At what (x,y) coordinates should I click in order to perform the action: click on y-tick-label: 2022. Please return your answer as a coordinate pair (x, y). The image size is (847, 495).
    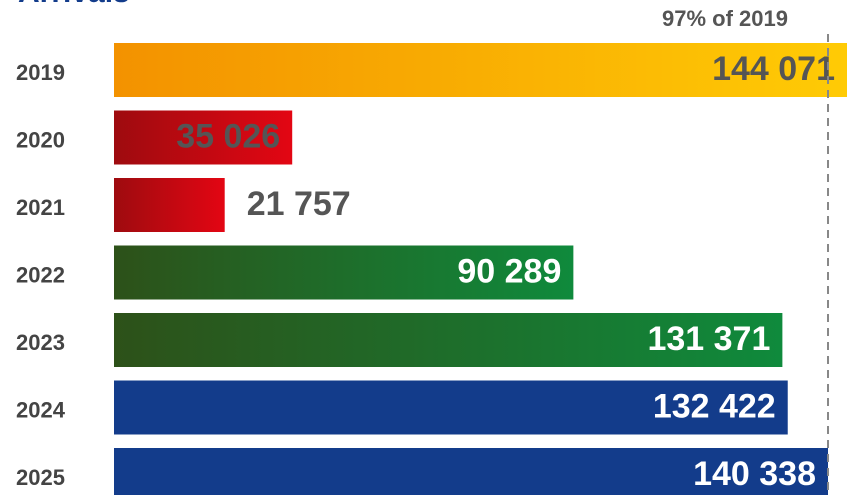
    Looking at the image, I should click on (40, 274).